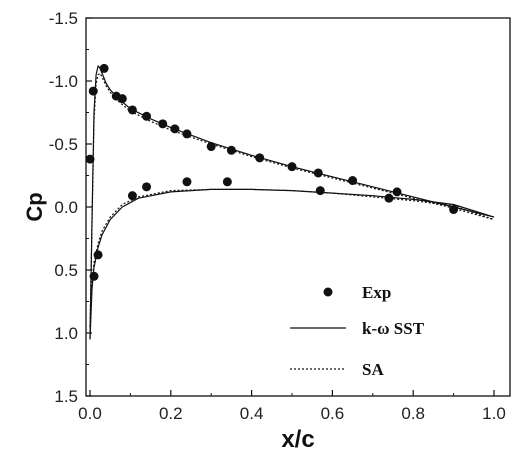 The width and height of the screenshot is (520, 458). What do you see at coordinates (297, 439) in the screenshot?
I see `x-axis-title: x/c` at bounding box center [297, 439].